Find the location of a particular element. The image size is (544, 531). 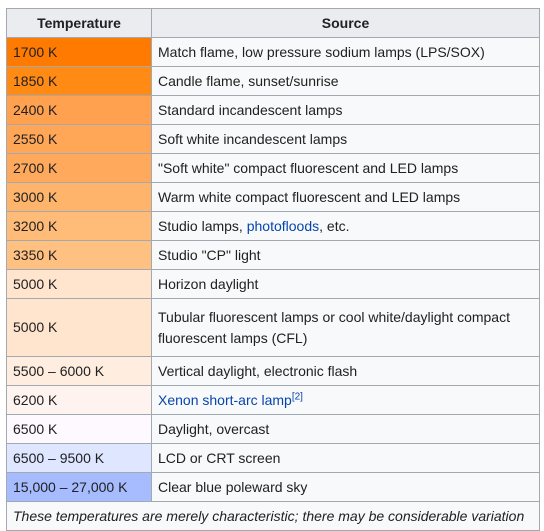

source-cell: Studio "CP" light is located at coordinates (345, 255).